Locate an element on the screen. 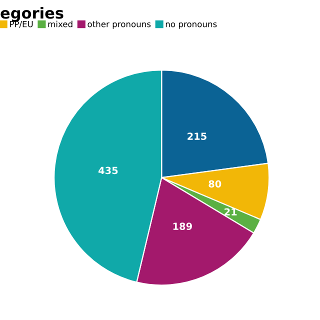 The height and width of the screenshot is (320, 320). legend-label: PP/EU is located at coordinates (21, 24).